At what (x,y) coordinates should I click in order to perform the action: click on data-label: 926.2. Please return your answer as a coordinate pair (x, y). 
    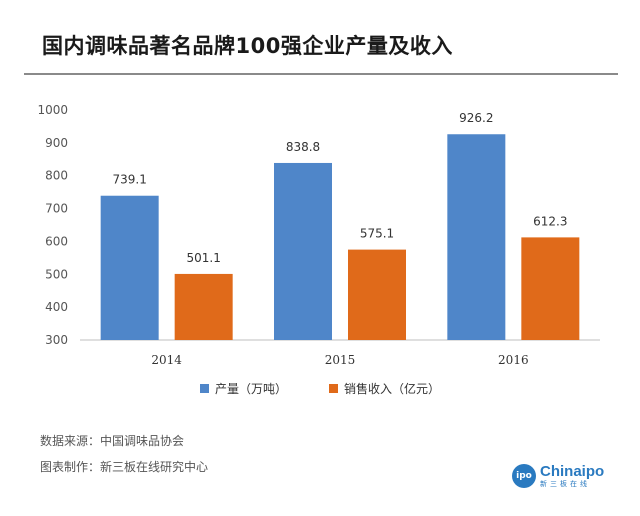
    Looking at the image, I should click on (476, 118).